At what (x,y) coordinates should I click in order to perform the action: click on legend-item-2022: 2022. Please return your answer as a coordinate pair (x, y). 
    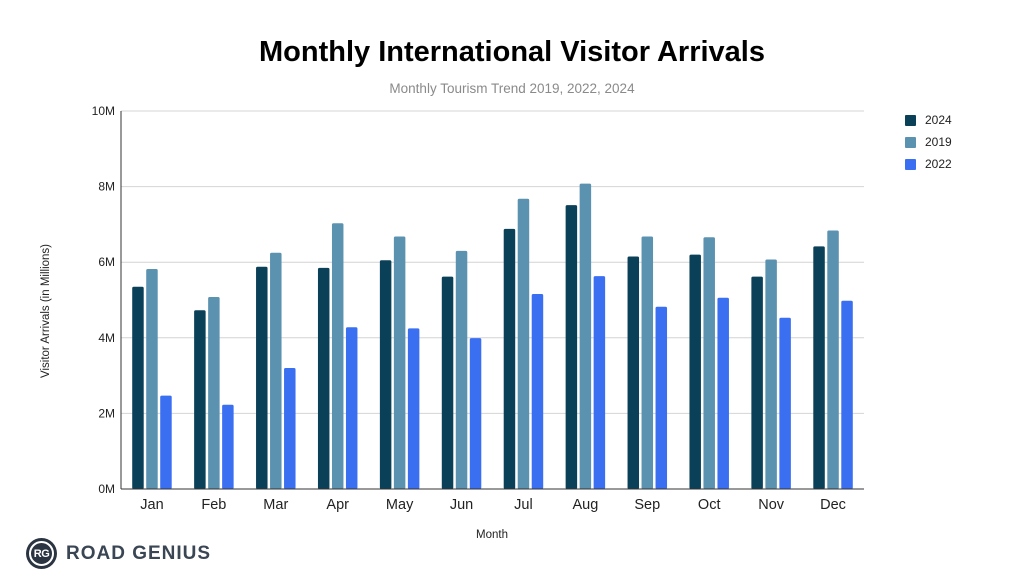
    Looking at the image, I should click on (928, 164).